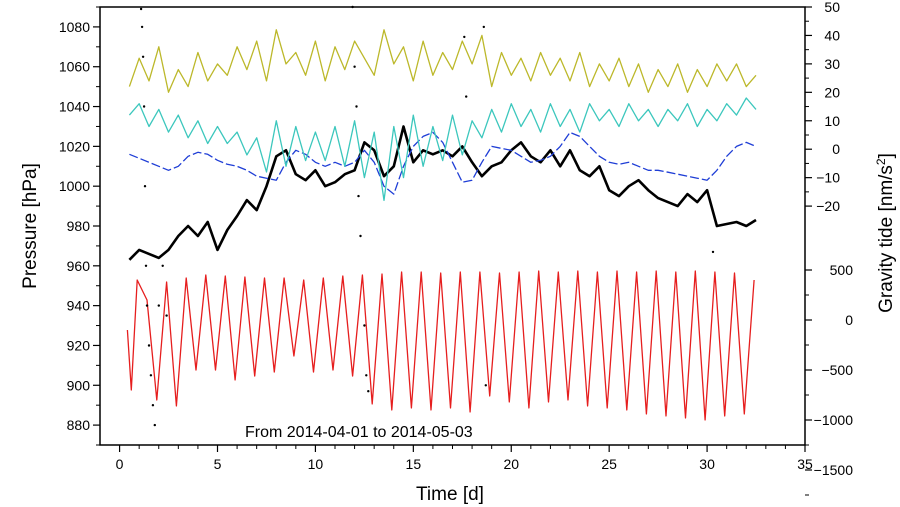 The height and width of the screenshot is (507, 900). What do you see at coordinates (805, 464) in the screenshot?
I see `x-tick-label: 35` at bounding box center [805, 464].